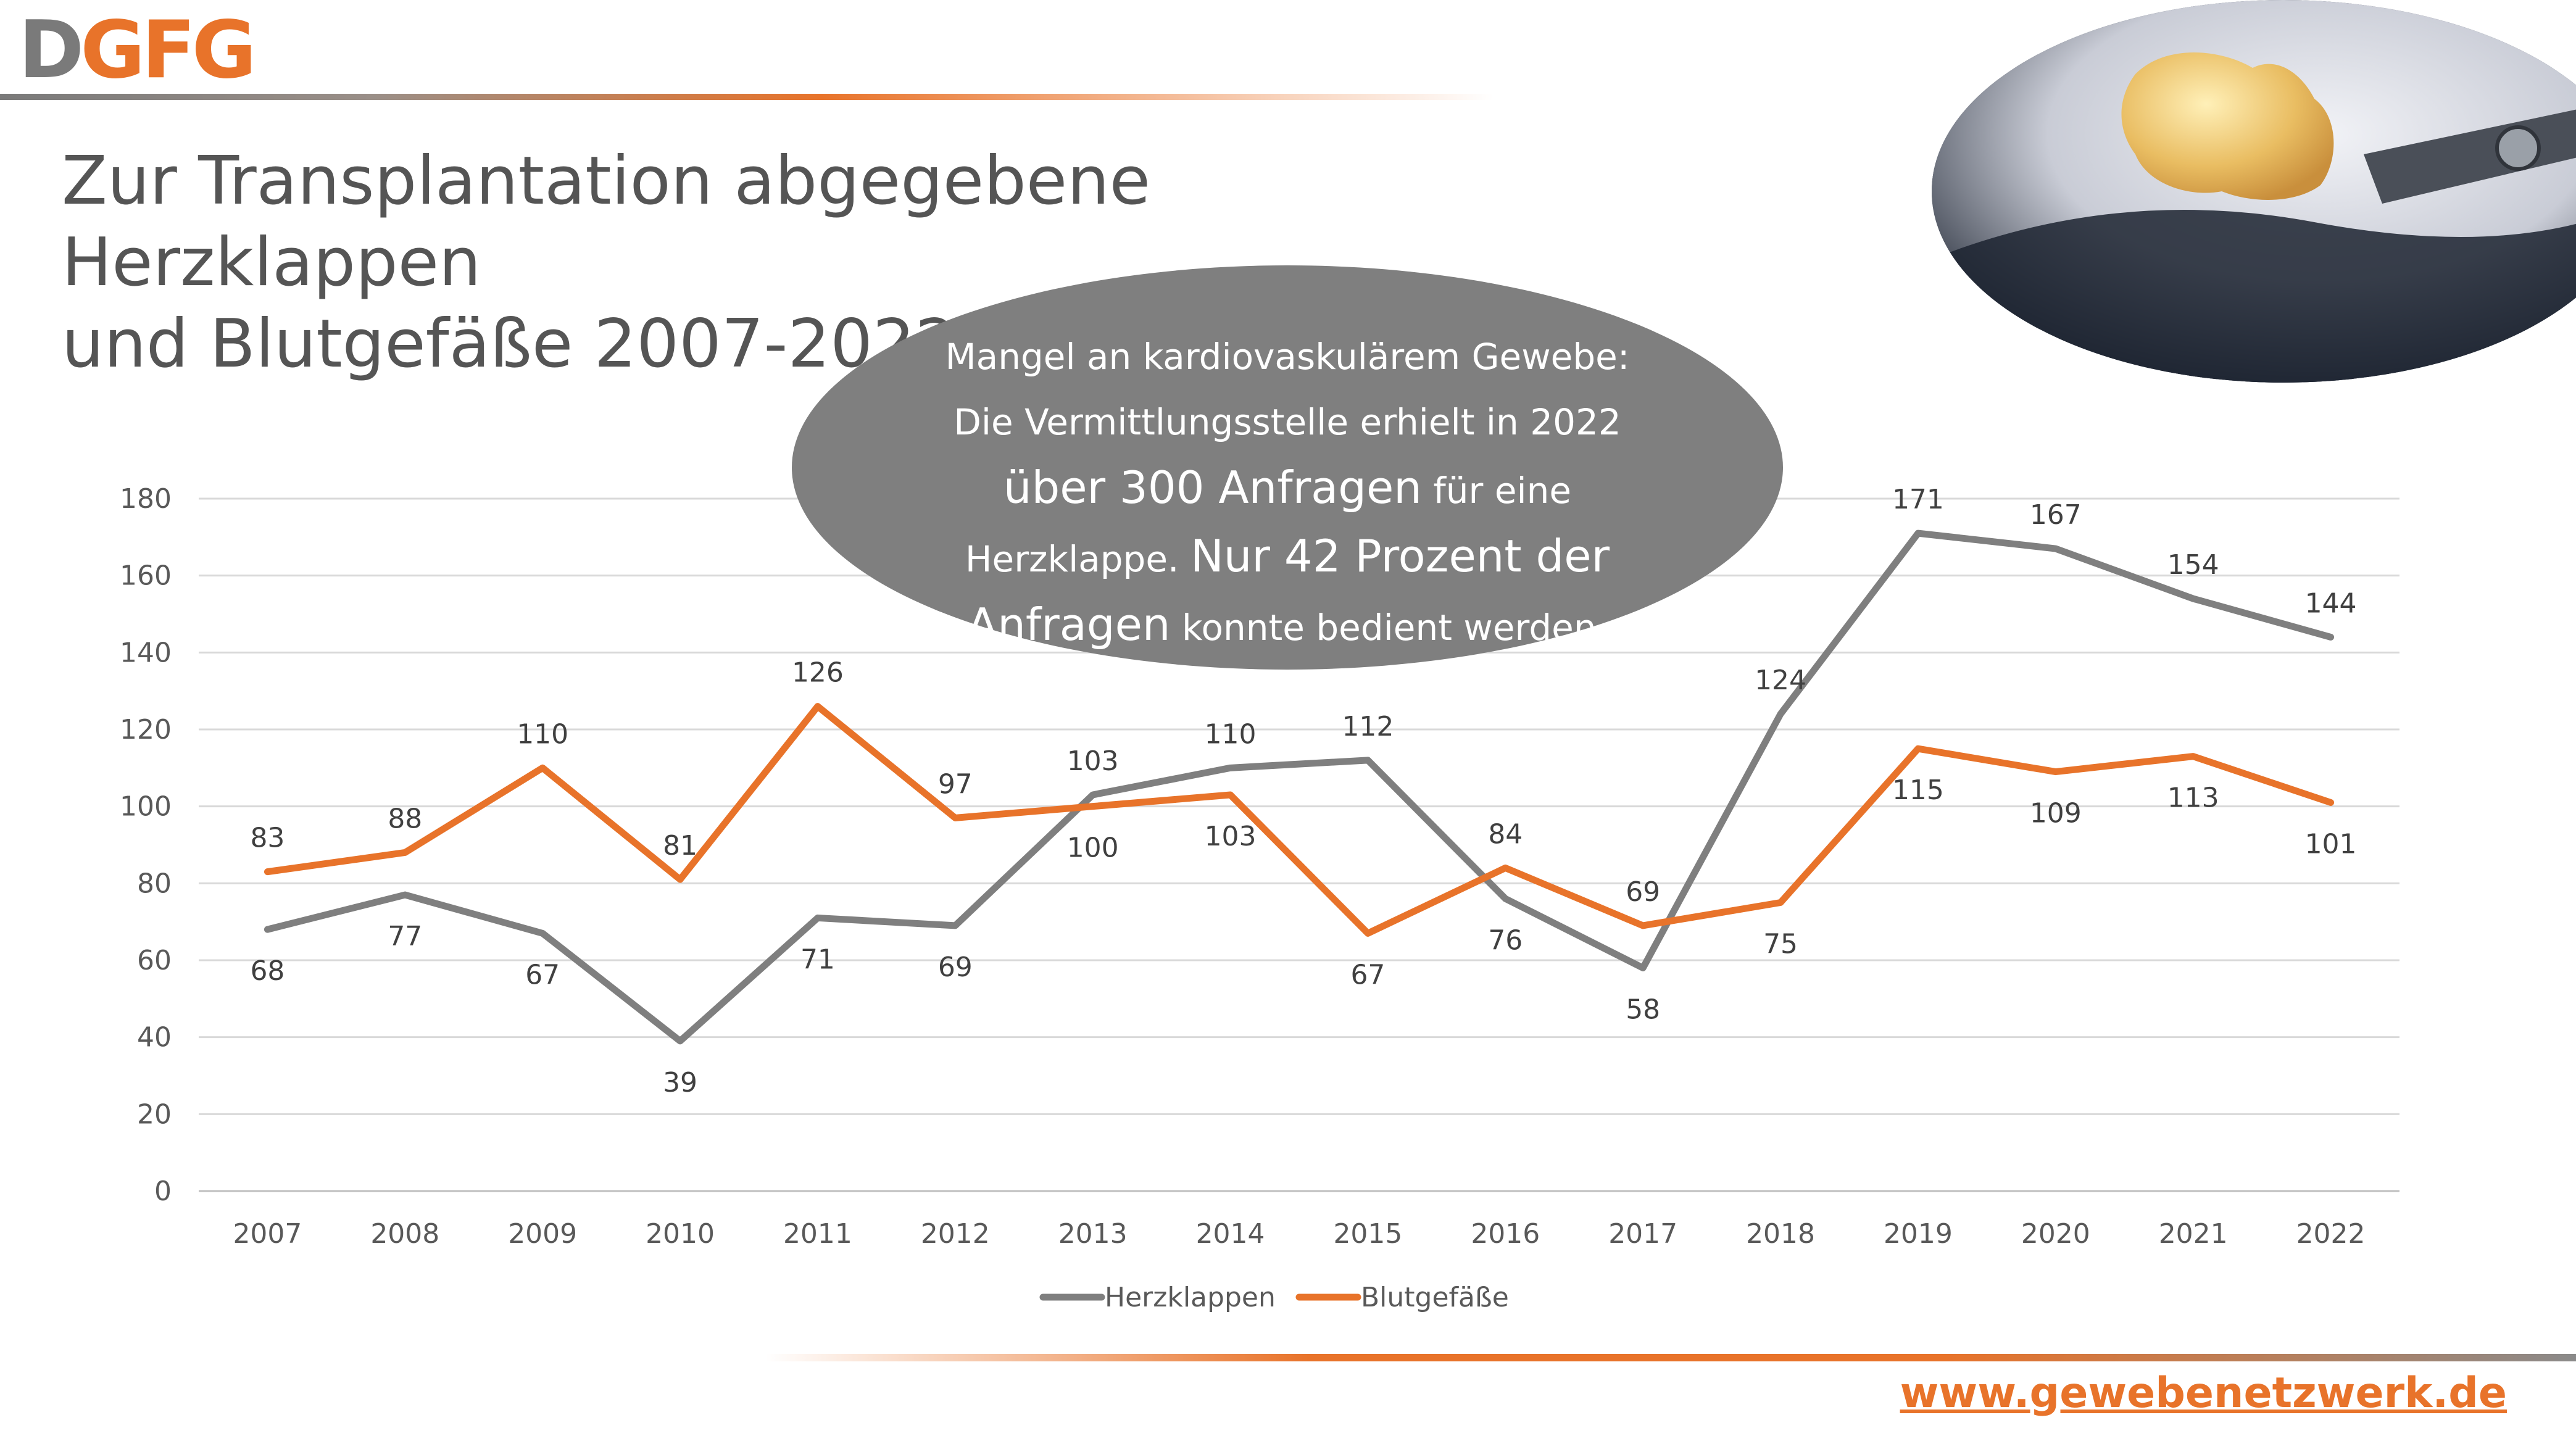  I want to click on header-divider, so click(747, 97).